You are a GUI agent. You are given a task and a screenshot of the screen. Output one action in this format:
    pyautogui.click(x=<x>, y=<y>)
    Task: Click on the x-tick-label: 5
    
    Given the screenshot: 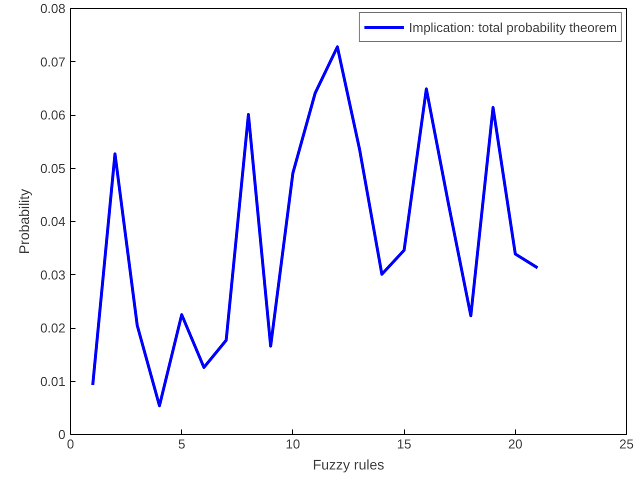 What is the action you would take?
    pyautogui.click(x=182, y=444)
    